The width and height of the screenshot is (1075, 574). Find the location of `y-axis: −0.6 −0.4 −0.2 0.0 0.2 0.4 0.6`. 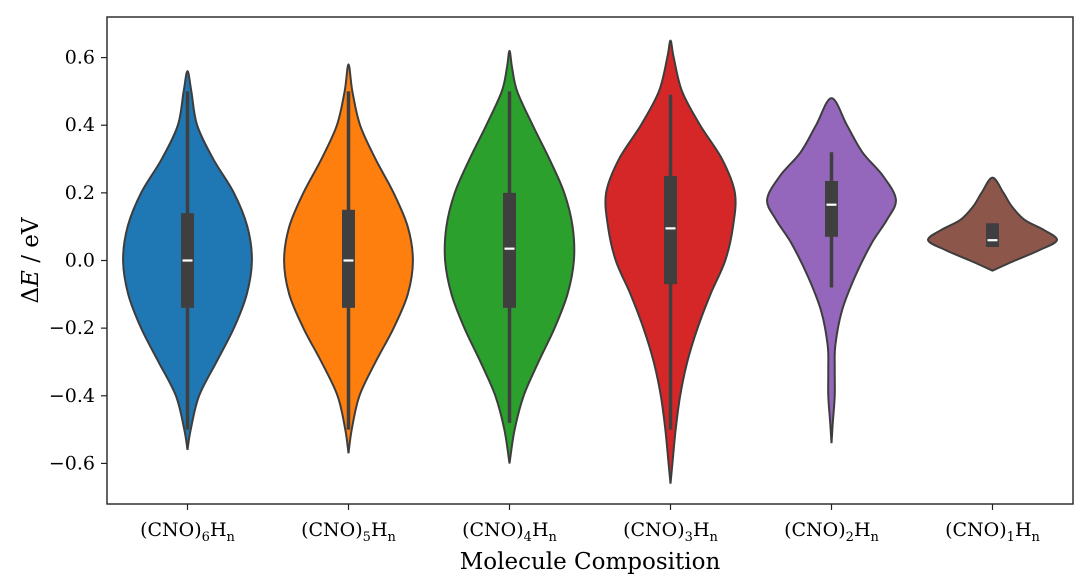

y-axis: −0.6 −0.4 −0.2 0.0 0.2 0.4 0.6 is located at coordinates (78, 260).